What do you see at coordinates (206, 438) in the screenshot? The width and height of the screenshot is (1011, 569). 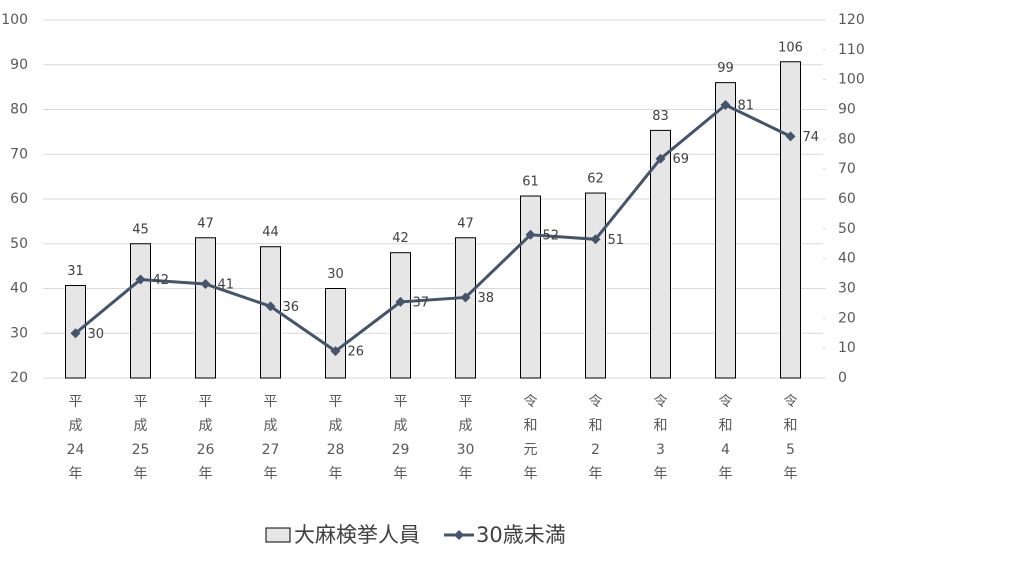 I see `x-tick-label: 平成 26 年` at bounding box center [206, 438].